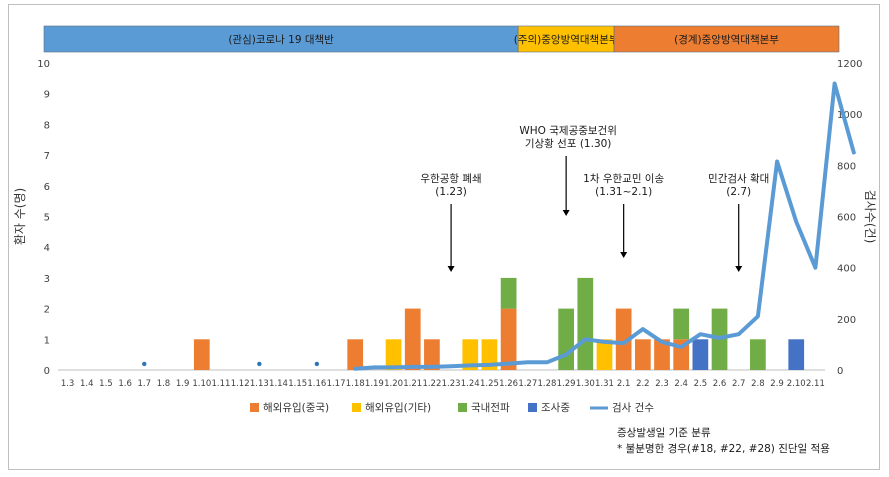 The width and height of the screenshot is (889, 477). What do you see at coordinates (316, 384) in the screenshot?
I see `x-tick-label: 1.16` at bounding box center [316, 384].